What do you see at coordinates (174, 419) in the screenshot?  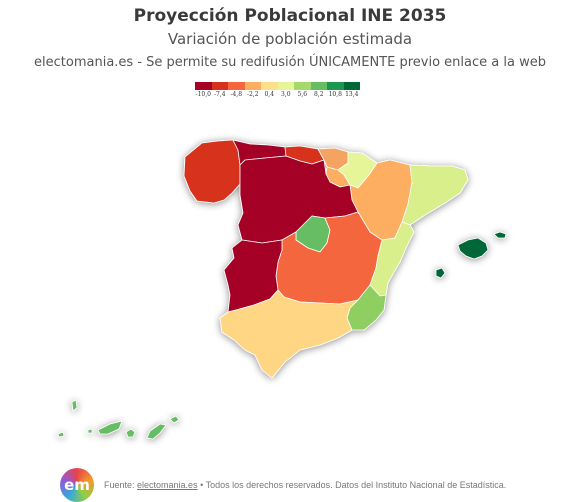 I see `region-canarias-lanzarote` at bounding box center [174, 419].